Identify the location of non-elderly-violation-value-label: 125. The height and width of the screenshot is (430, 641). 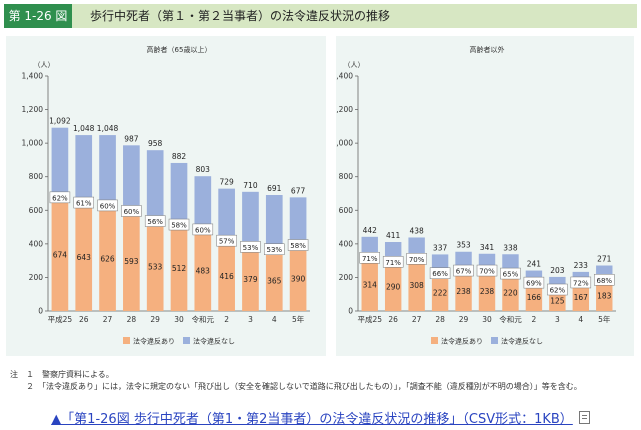
(557, 301).